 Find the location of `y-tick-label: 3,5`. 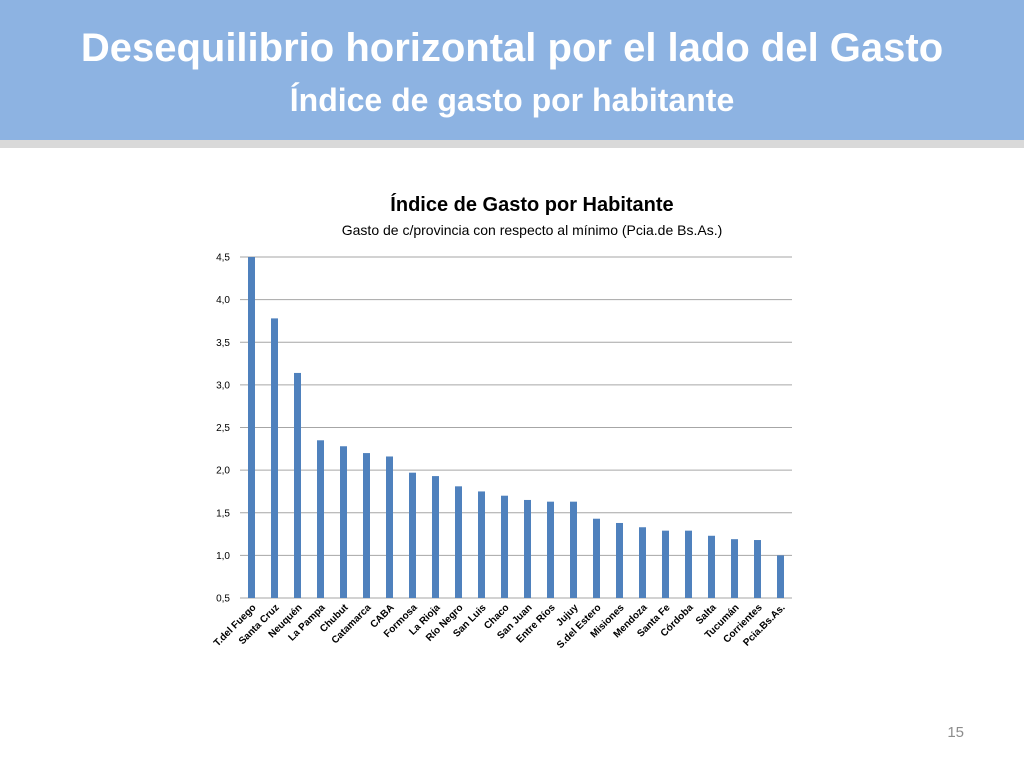

y-tick-label: 3,5 is located at coordinates (223, 343).